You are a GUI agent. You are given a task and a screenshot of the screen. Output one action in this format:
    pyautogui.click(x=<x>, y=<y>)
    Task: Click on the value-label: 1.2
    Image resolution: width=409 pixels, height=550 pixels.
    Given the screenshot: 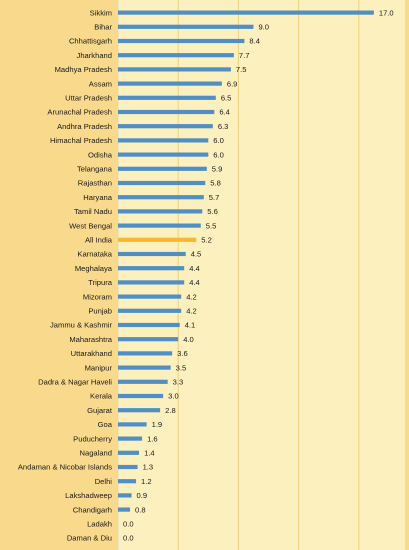 What is the action you would take?
    pyautogui.click(x=146, y=481)
    